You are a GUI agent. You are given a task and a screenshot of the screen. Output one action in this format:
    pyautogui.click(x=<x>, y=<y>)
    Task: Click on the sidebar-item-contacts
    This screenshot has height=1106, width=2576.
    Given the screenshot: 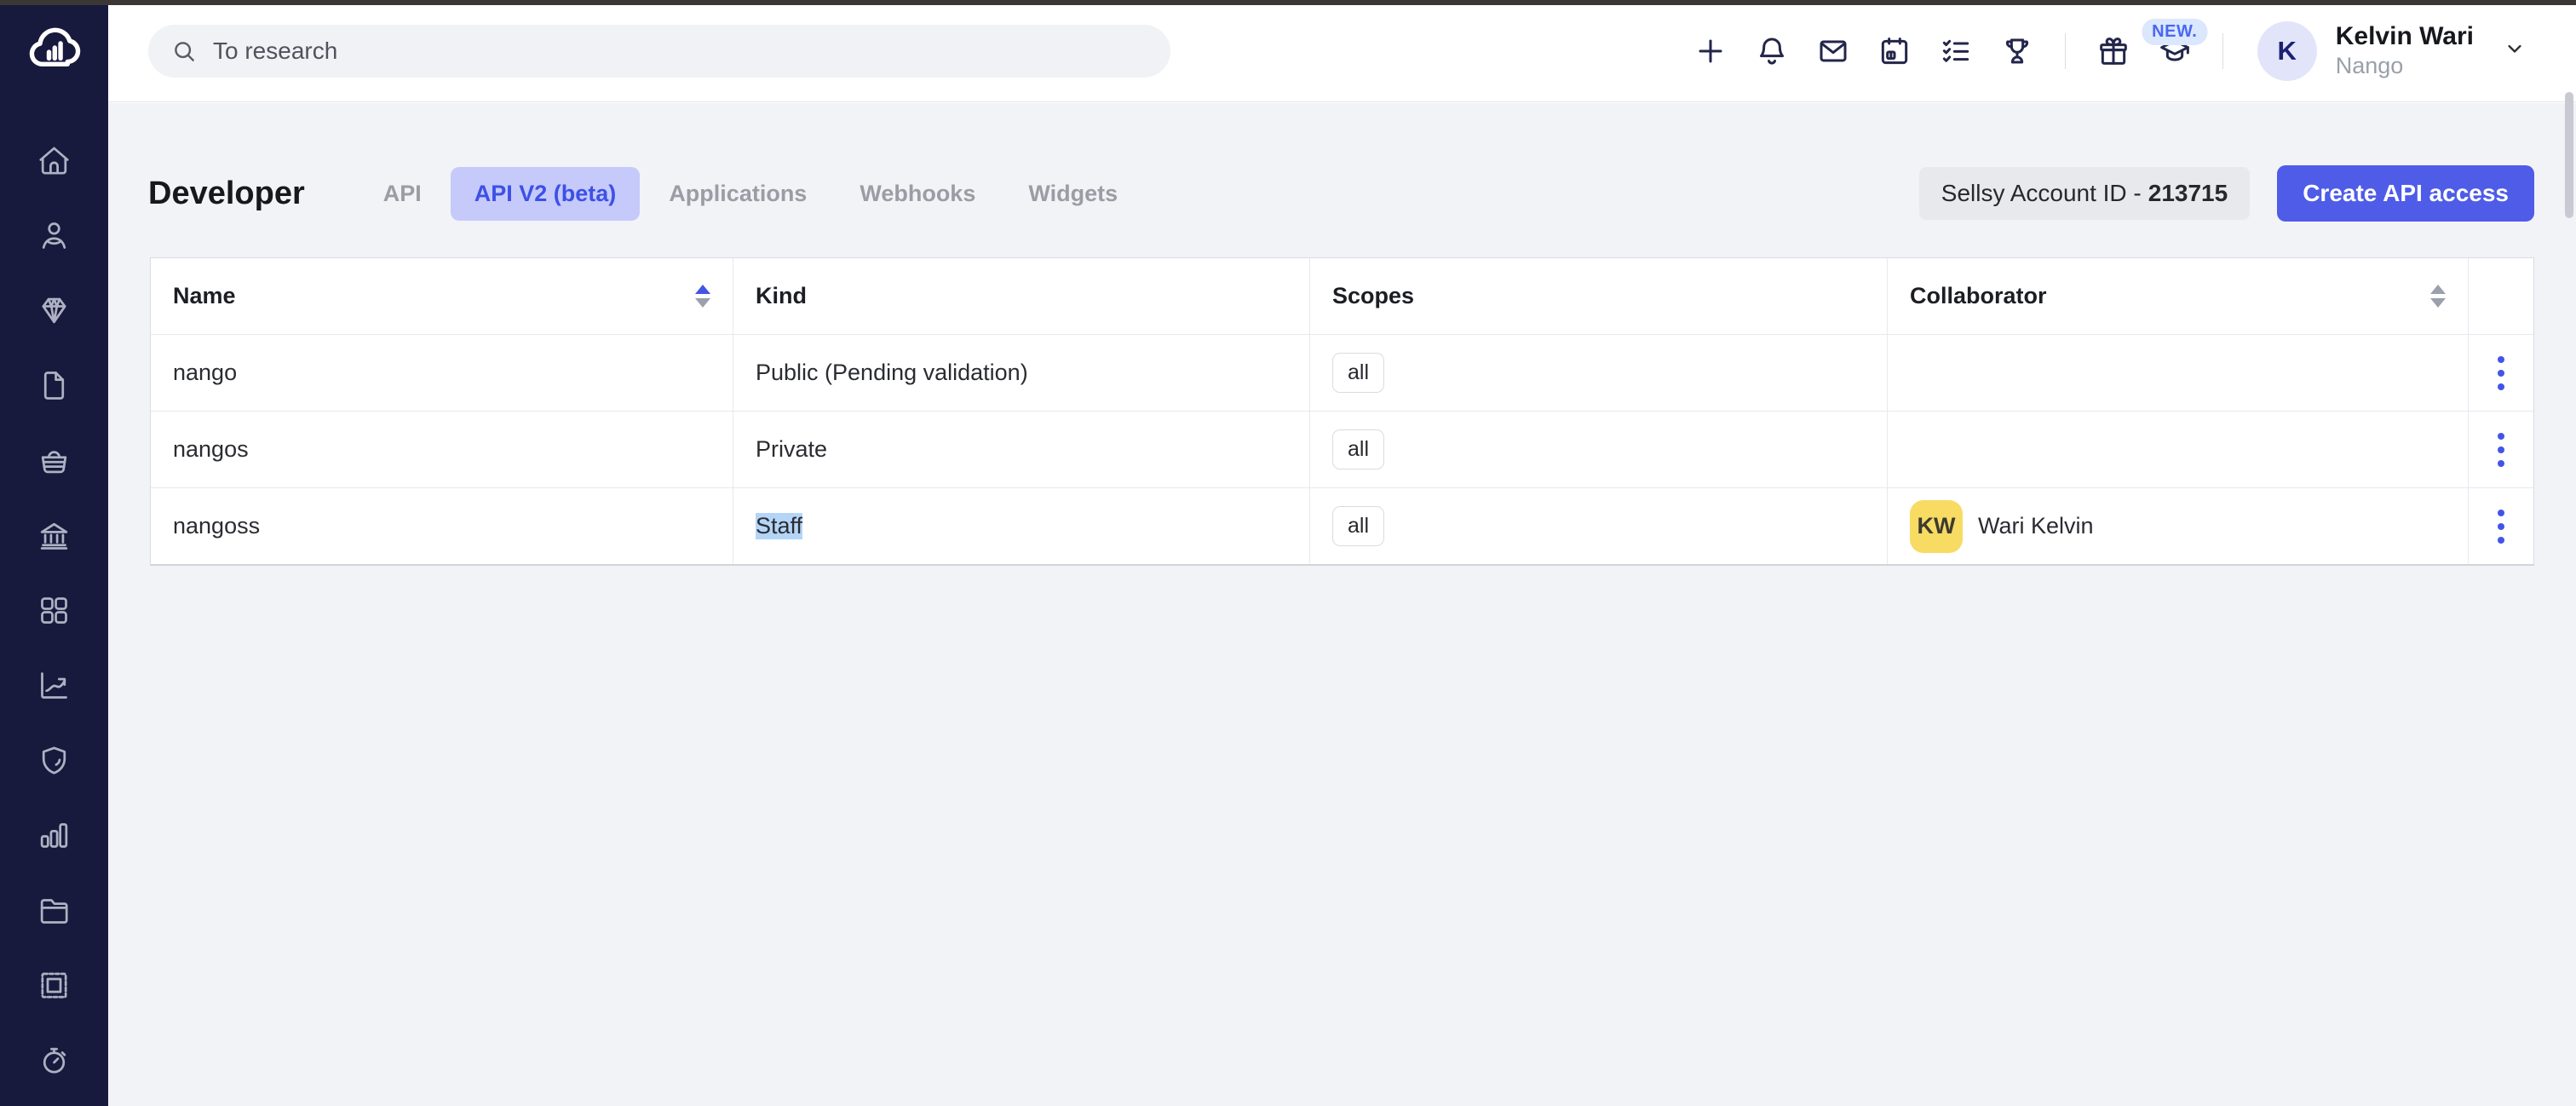 What is the action you would take?
    pyautogui.click(x=55, y=235)
    